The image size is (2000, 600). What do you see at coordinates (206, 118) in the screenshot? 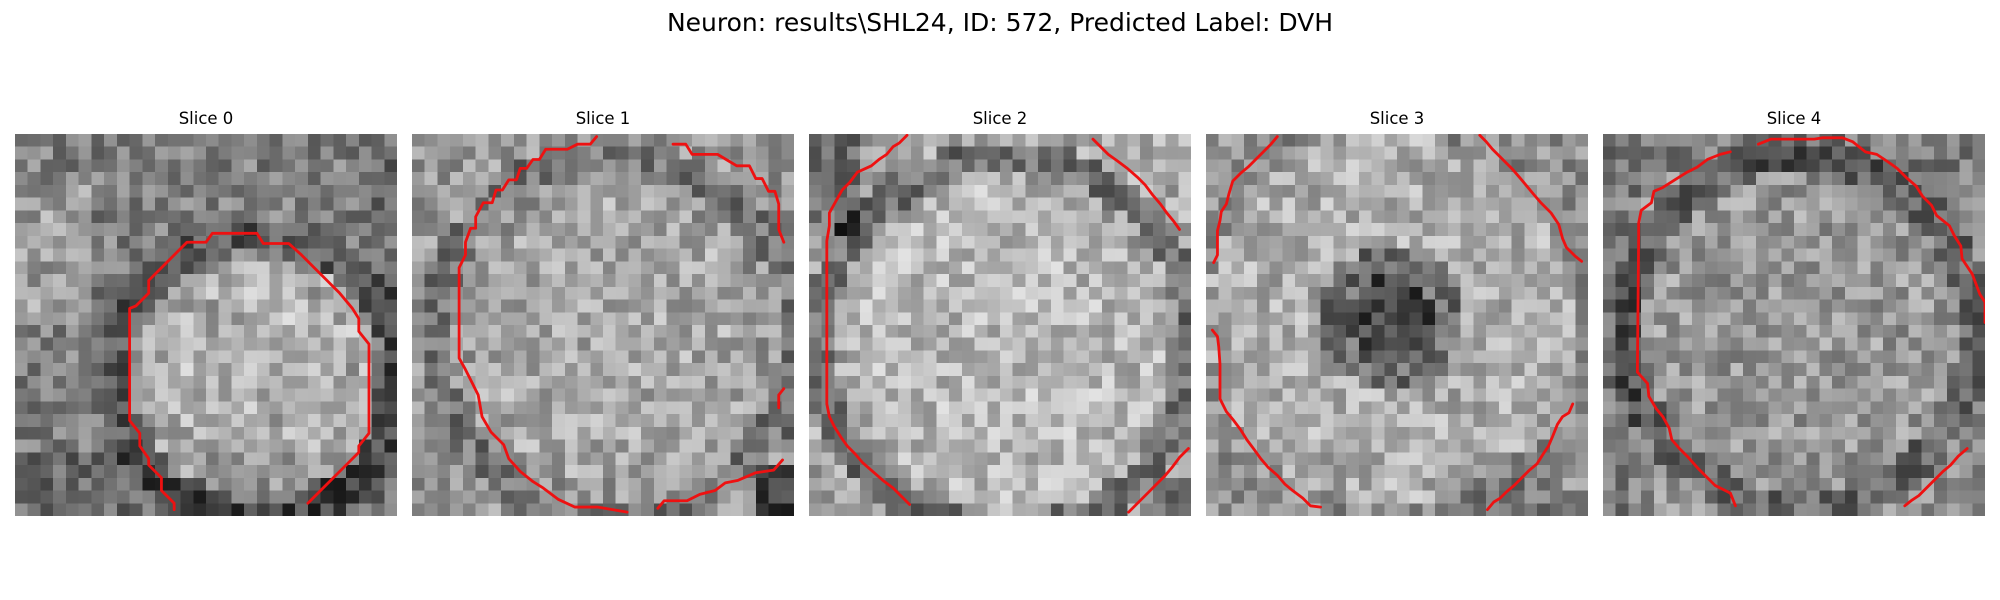
I see `slice-title: Slice 0` at bounding box center [206, 118].